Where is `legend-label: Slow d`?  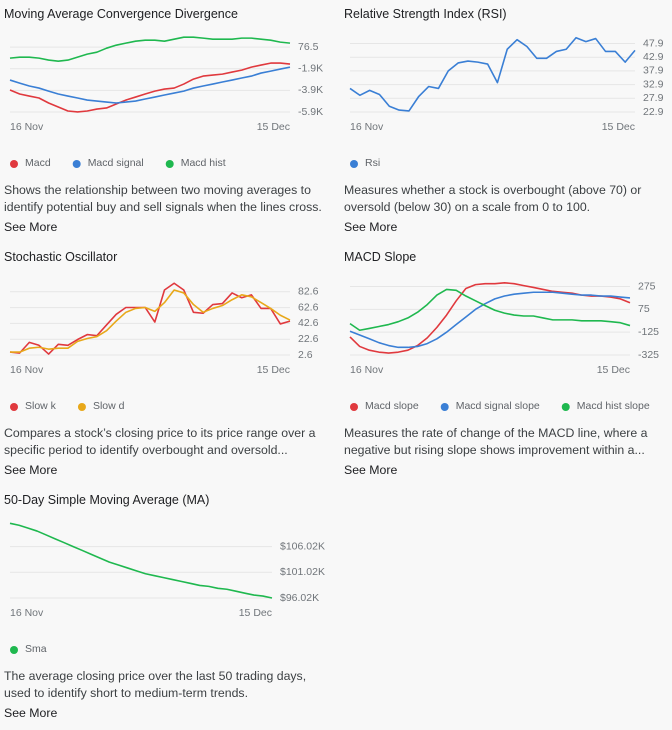 legend-label: Slow d is located at coordinates (109, 406).